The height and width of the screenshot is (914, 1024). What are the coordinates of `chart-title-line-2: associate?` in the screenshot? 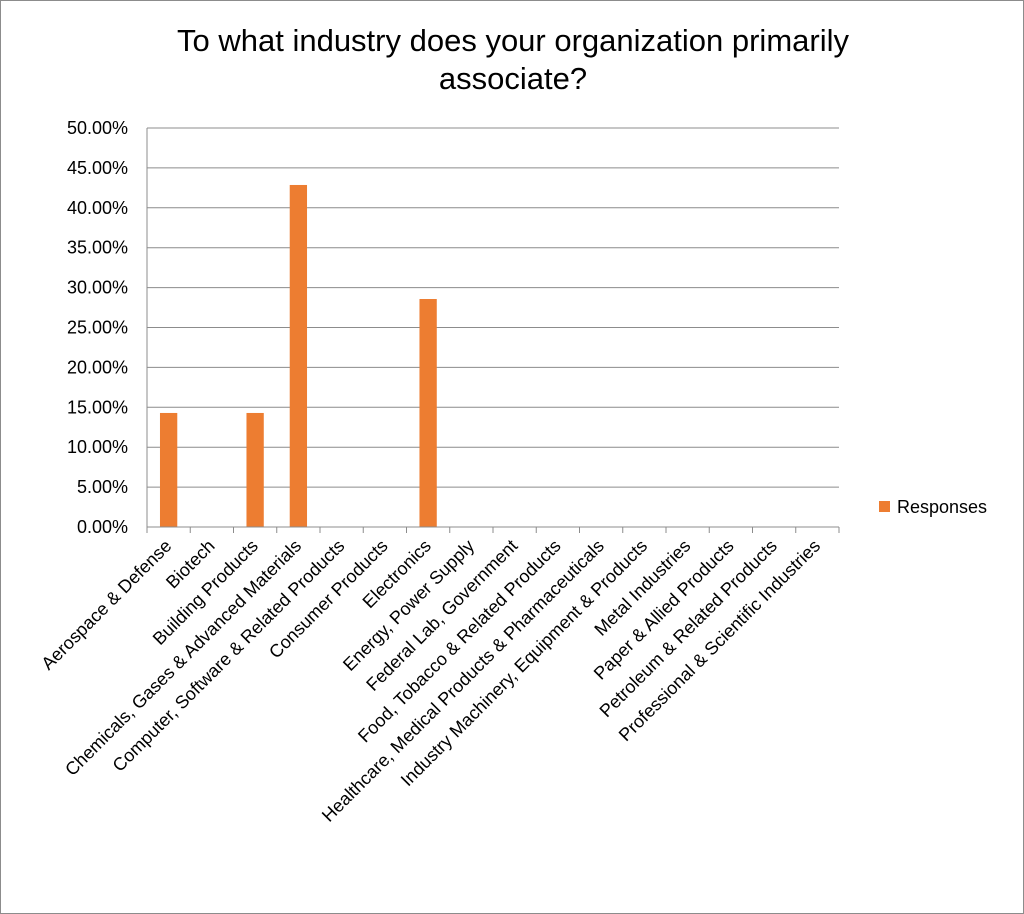 It's located at (513, 78).